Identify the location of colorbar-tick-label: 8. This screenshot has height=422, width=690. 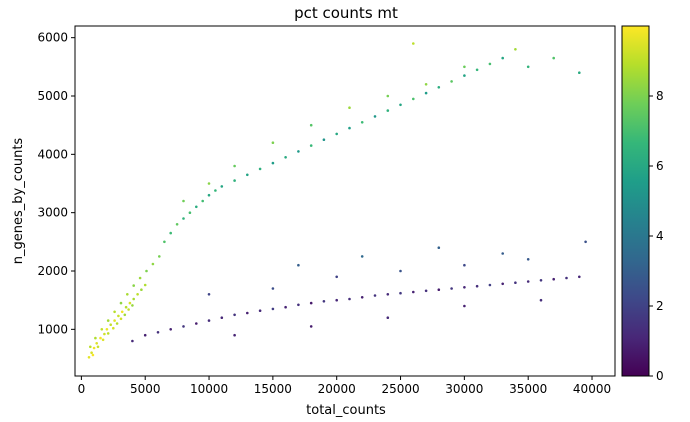
(660, 96).